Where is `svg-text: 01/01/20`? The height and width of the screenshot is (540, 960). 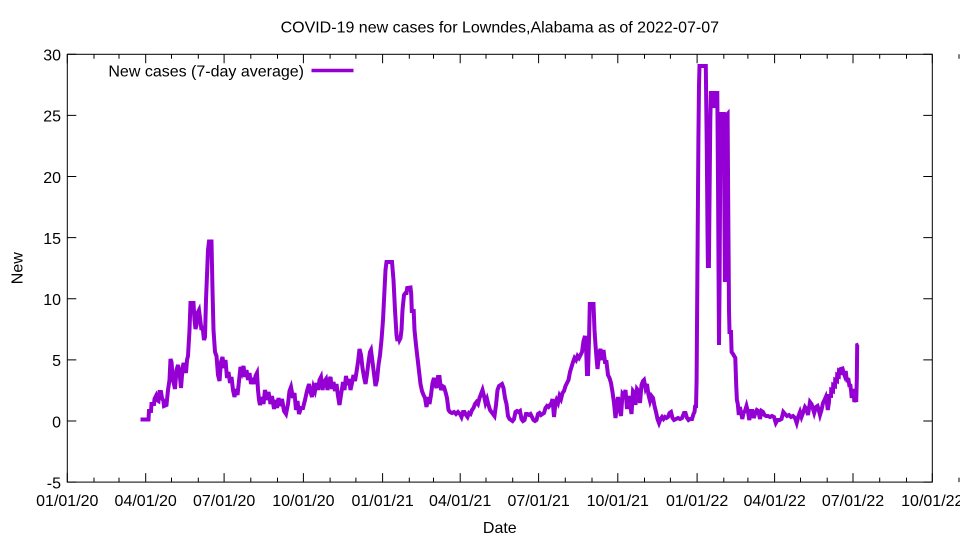
svg-text: 01/01/20 is located at coordinates (67, 501).